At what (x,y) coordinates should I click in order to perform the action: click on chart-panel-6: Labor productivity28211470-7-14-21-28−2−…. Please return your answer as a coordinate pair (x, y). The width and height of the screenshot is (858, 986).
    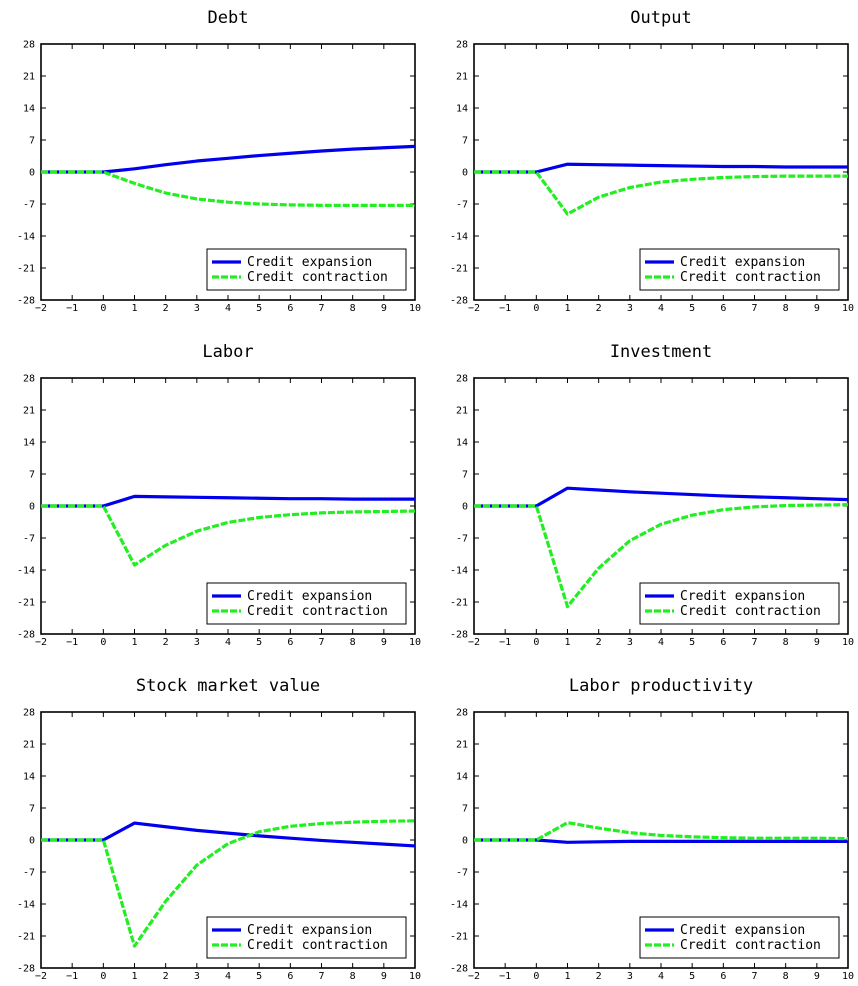
    Looking at the image, I should click on (652, 829).